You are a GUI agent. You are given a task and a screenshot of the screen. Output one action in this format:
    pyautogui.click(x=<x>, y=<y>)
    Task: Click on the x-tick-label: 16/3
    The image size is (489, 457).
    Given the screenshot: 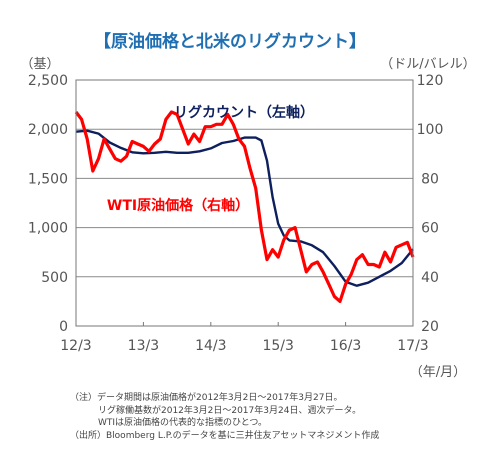 What is the action you would take?
    pyautogui.click(x=345, y=346)
    